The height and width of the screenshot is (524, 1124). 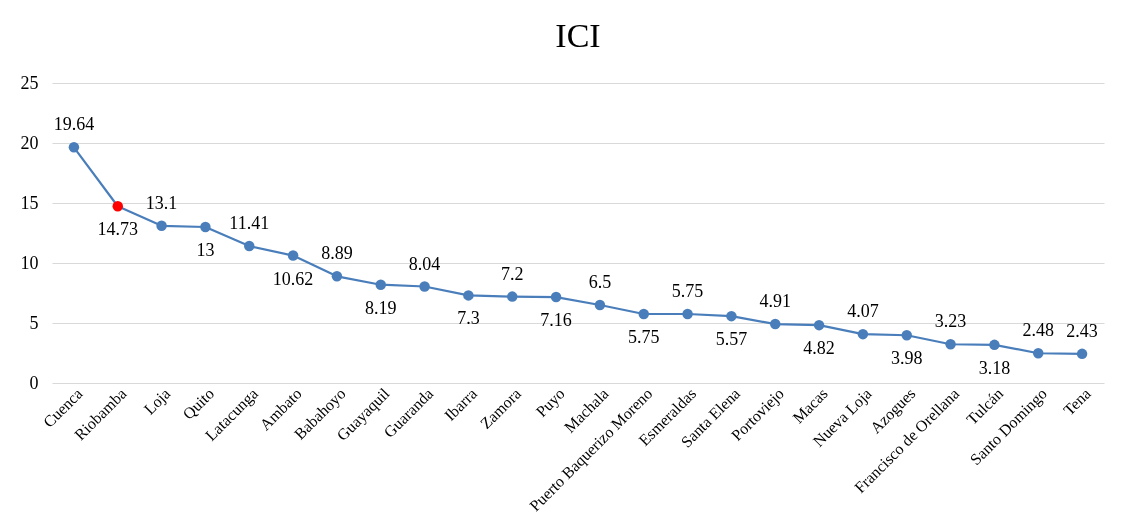 What do you see at coordinates (29, 82) in the screenshot?
I see `y-tick-label: 25` at bounding box center [29, 82].